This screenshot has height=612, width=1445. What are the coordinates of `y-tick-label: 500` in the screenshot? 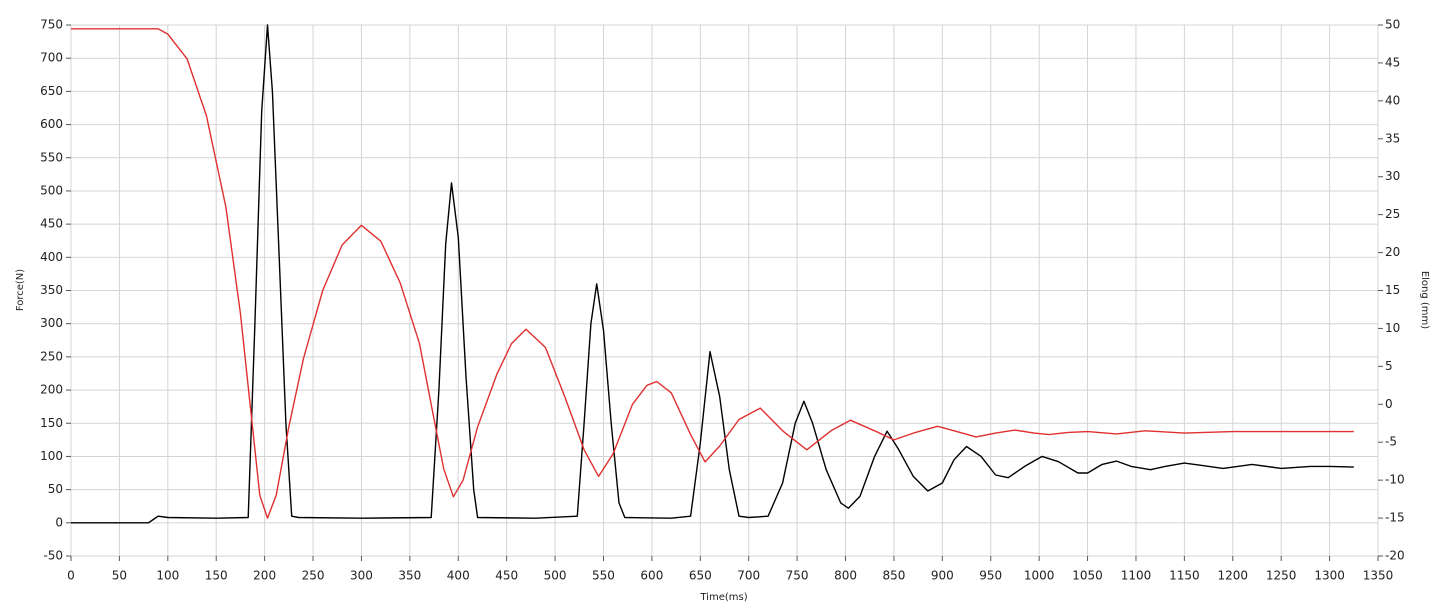 It's located at (51, 190).